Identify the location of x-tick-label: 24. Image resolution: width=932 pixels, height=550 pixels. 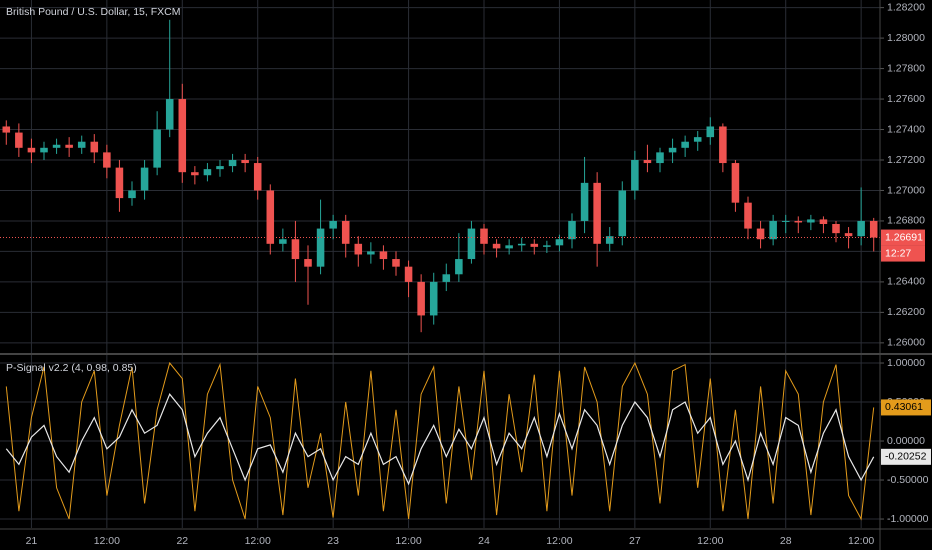
(484, 541).